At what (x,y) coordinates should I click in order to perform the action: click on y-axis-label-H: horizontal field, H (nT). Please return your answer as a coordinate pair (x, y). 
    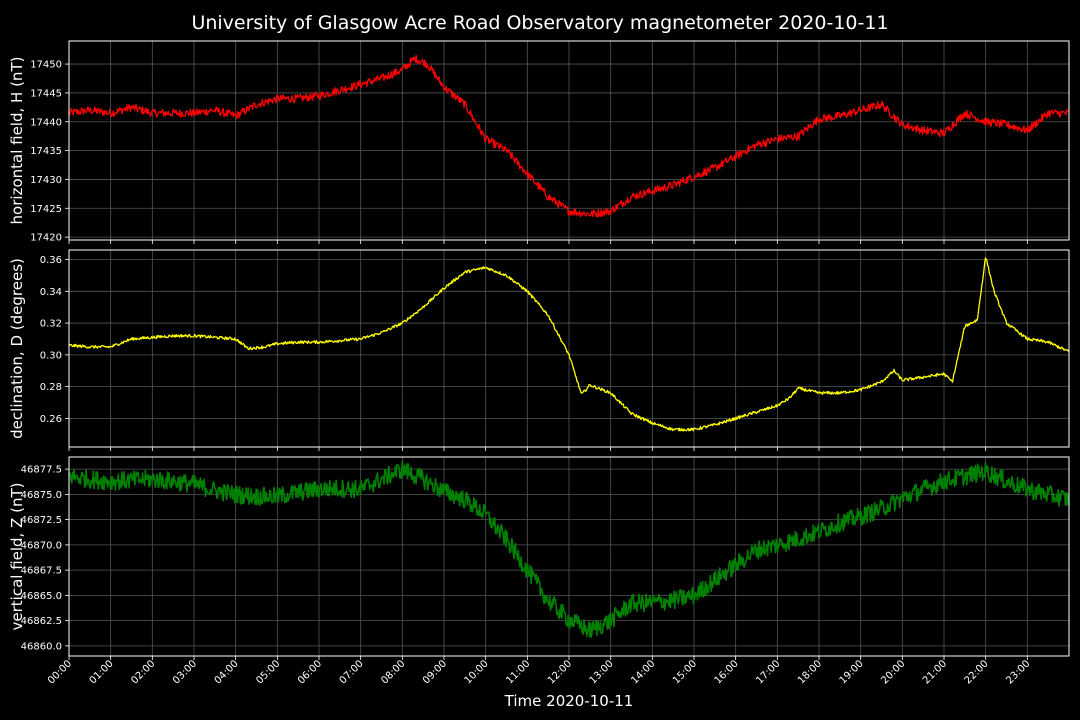
    Looking at the image, I should click on (17, 141).